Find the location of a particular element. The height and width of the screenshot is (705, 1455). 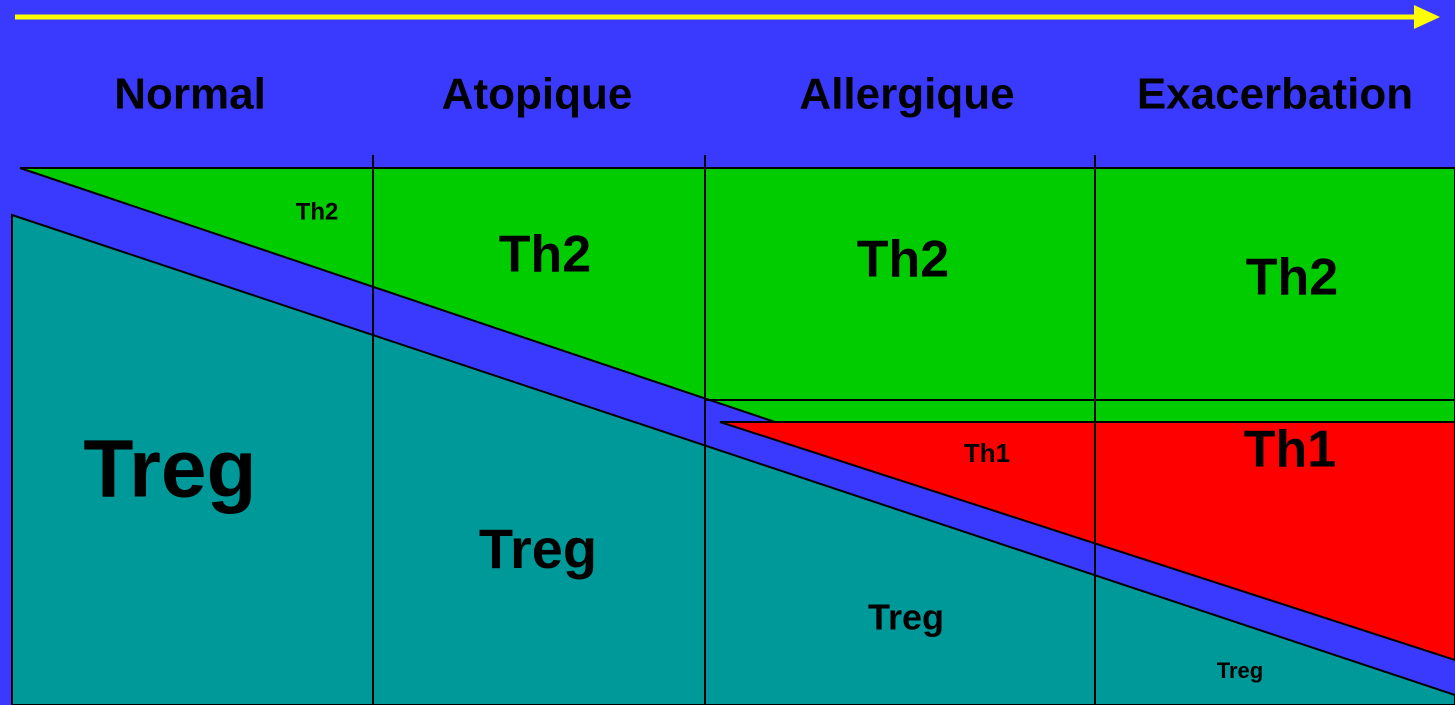

column-header: Allergique is located at coordinates (906, 94).